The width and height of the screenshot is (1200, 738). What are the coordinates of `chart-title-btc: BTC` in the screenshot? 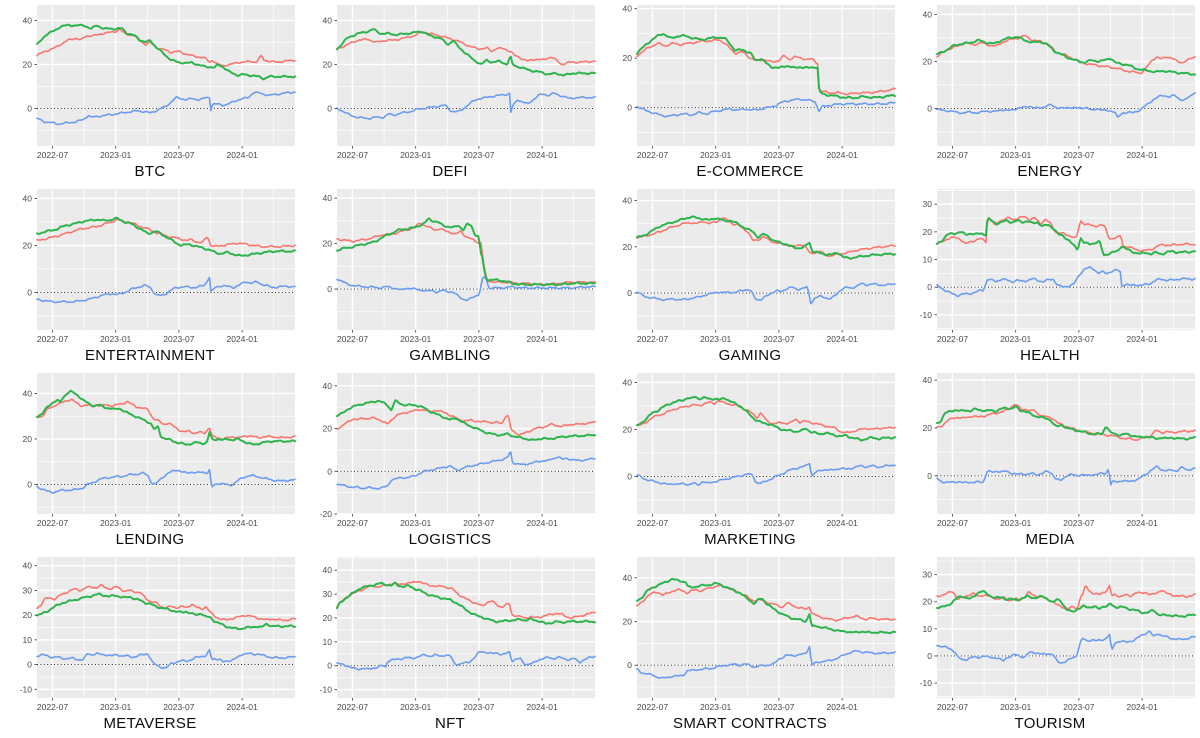 It's located at (150, 171).